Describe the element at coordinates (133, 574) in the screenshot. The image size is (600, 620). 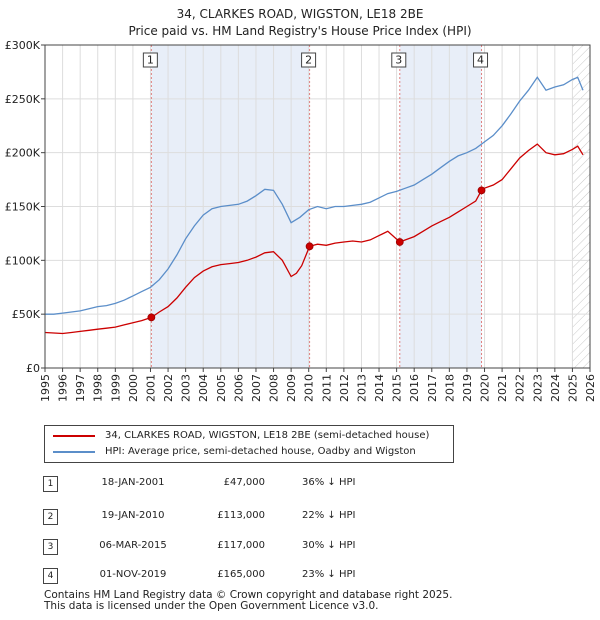
I see `transaction-date: 01-NOV-2019` at that location.